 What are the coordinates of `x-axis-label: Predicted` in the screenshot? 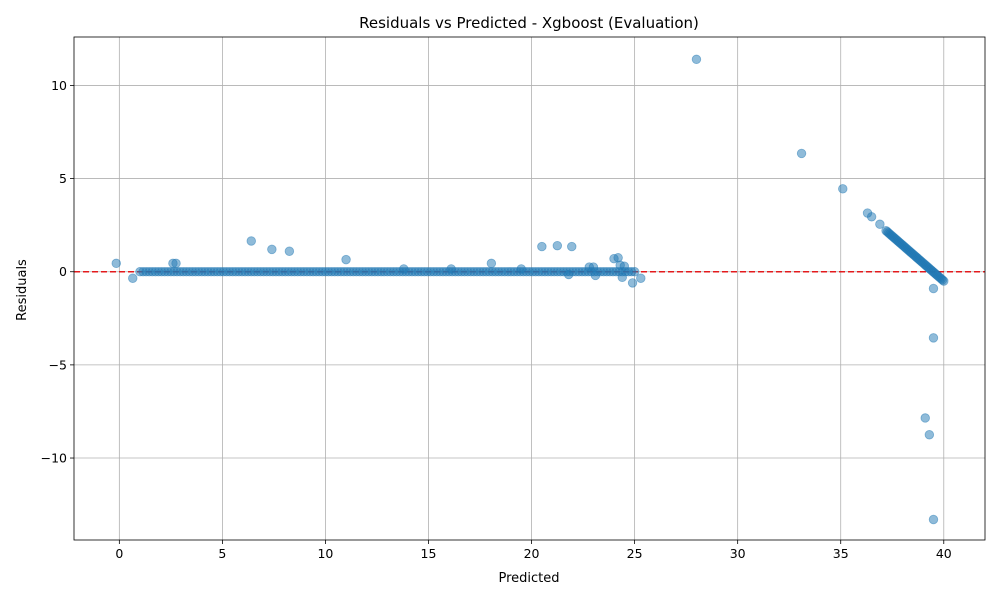 It's located at (528, 578).